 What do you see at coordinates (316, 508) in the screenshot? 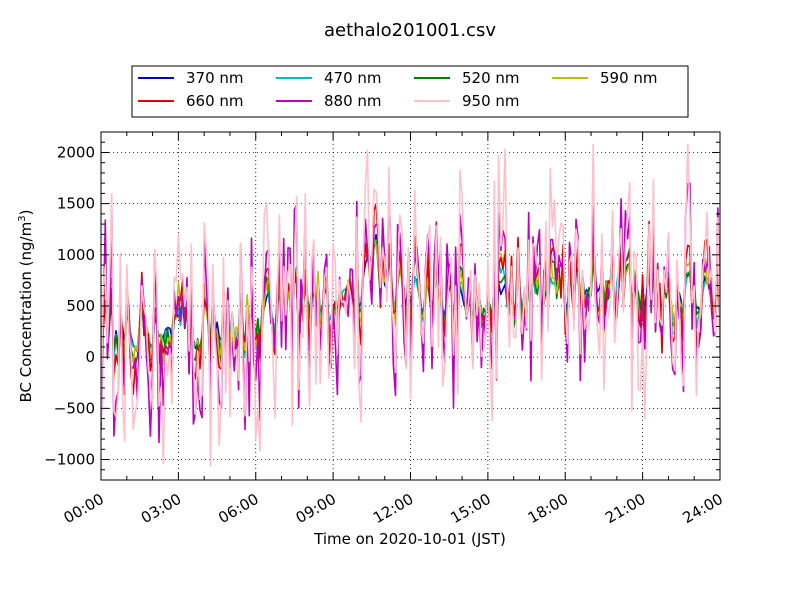
I see `x-tick-label: 09:00` at bounding box center [316, 508].